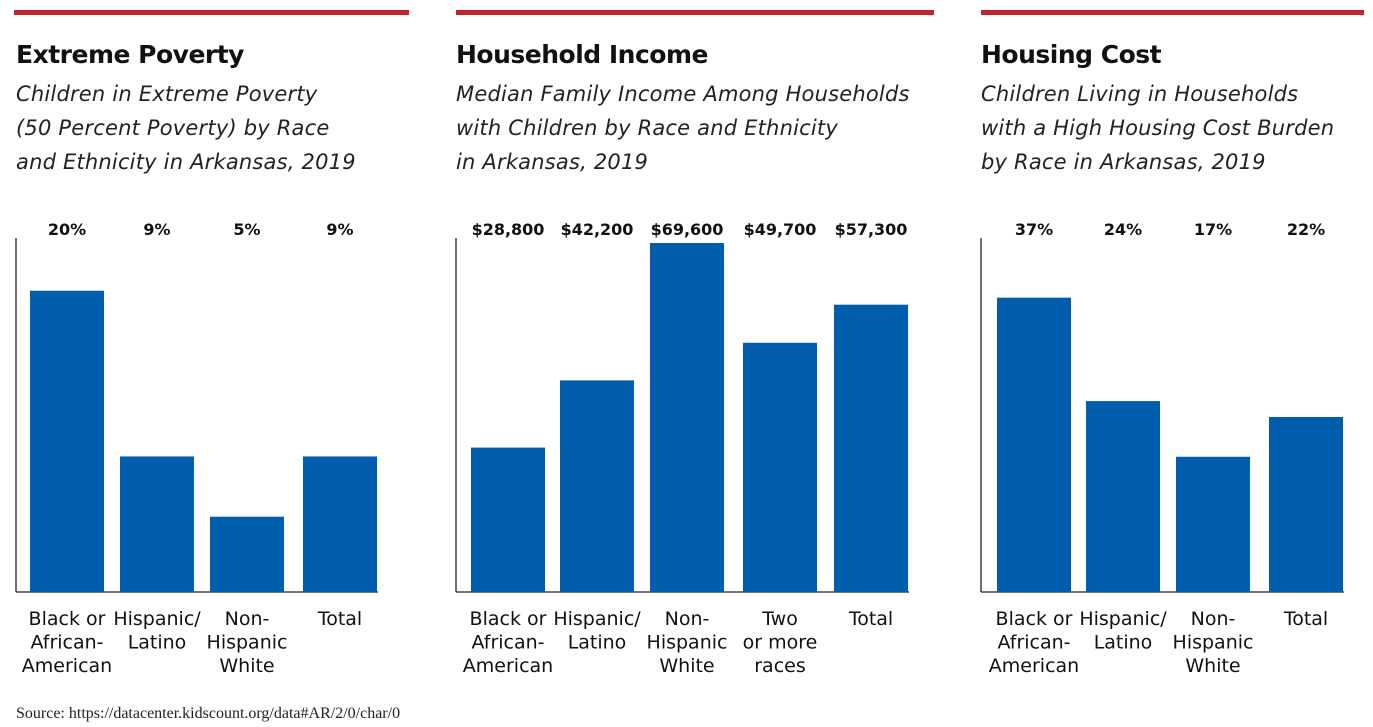 The image size is (1373, 727). What do you see at coordinates (1071, 54) in the screenshot?
I see `panel-title: Housing Cost` at bounding box center [1071, 54].